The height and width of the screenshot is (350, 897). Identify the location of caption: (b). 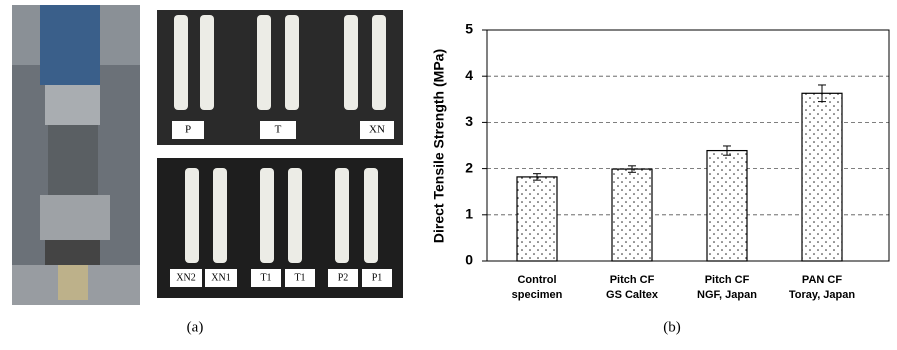
(672, 327).